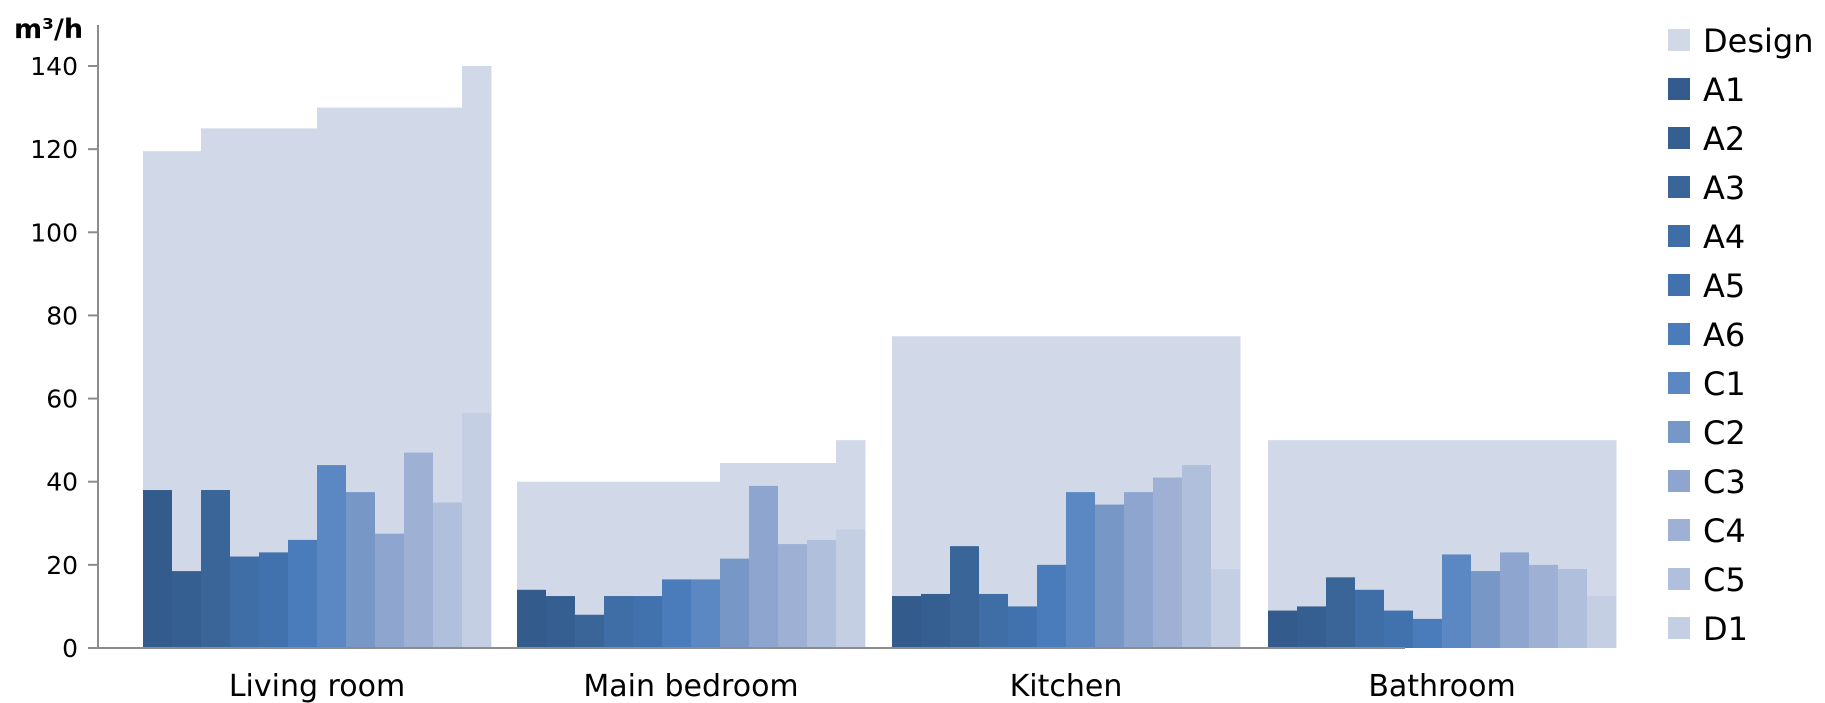 Image resolution: width=1825 pixels, height=703 pixels. Describe the element at coordinates (1724, 531) in the screenshot. I see `legend-label: C4` at that location.